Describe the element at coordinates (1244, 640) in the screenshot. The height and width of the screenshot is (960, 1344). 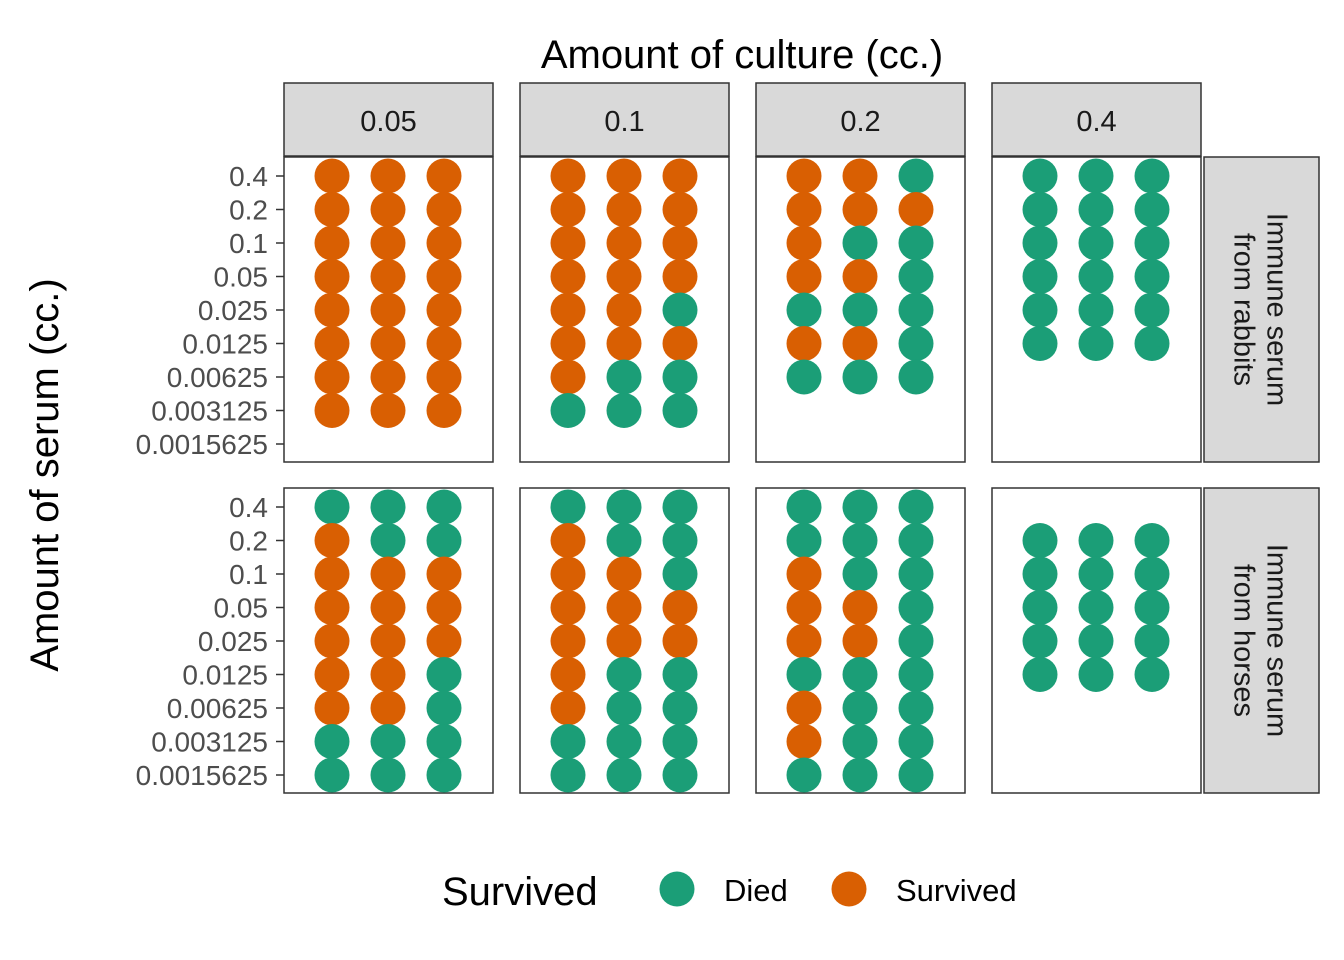
I see `row-strip-label-line: from horses` at that location.